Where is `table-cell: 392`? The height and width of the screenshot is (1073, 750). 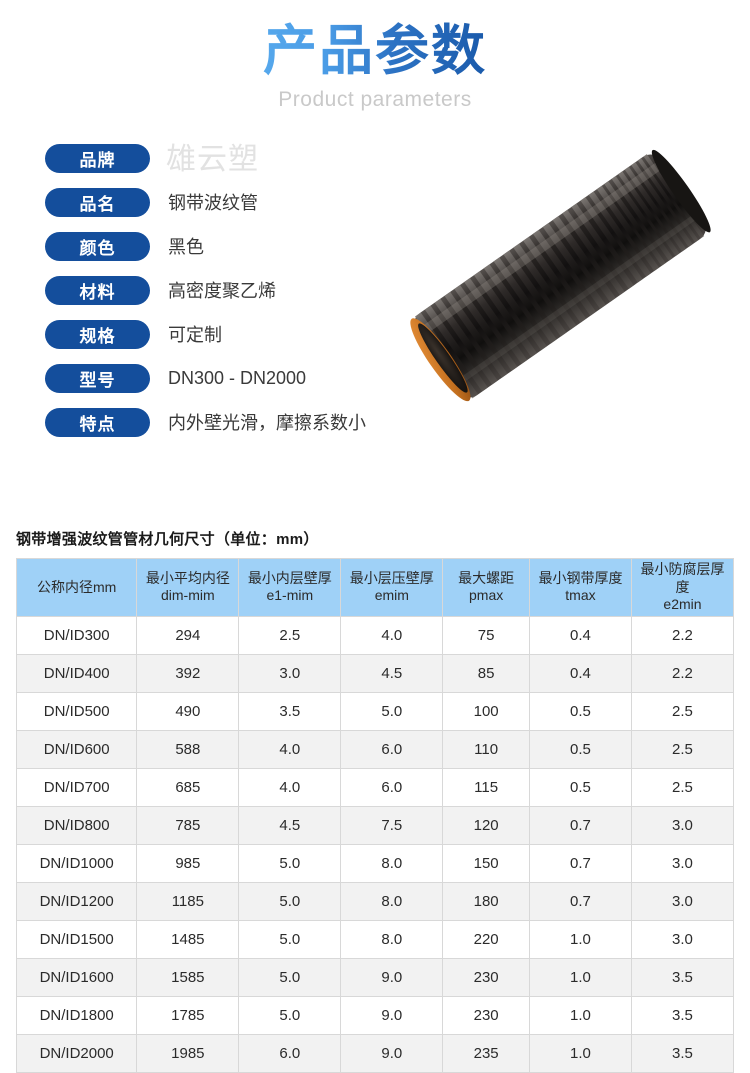
table-cell: 392 is located at coordinates (188, 673).